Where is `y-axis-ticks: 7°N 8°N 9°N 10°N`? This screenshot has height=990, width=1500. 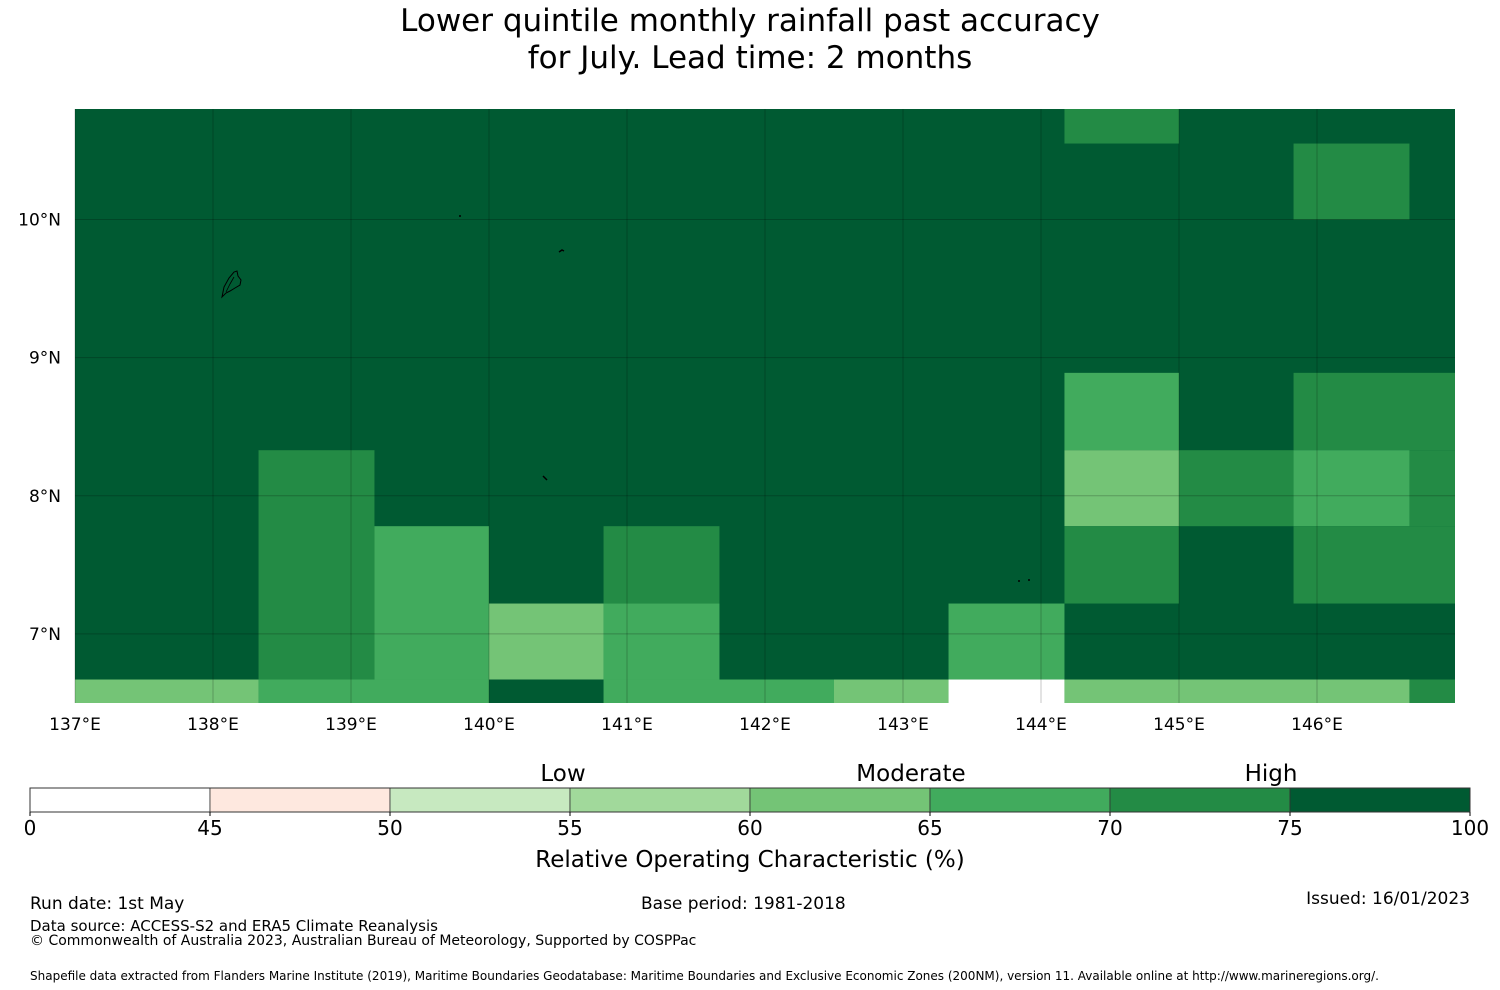 y-axis-ticks: 7°N 8°N 9°N 10°N is located at coordinates (39, 428).